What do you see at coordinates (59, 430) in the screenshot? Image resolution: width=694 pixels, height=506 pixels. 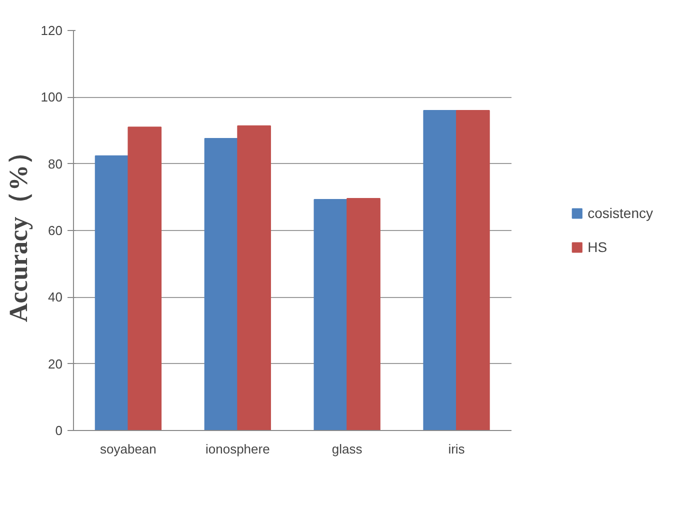 I see `y-tick-label: 0` at bounding box center [59, 430].